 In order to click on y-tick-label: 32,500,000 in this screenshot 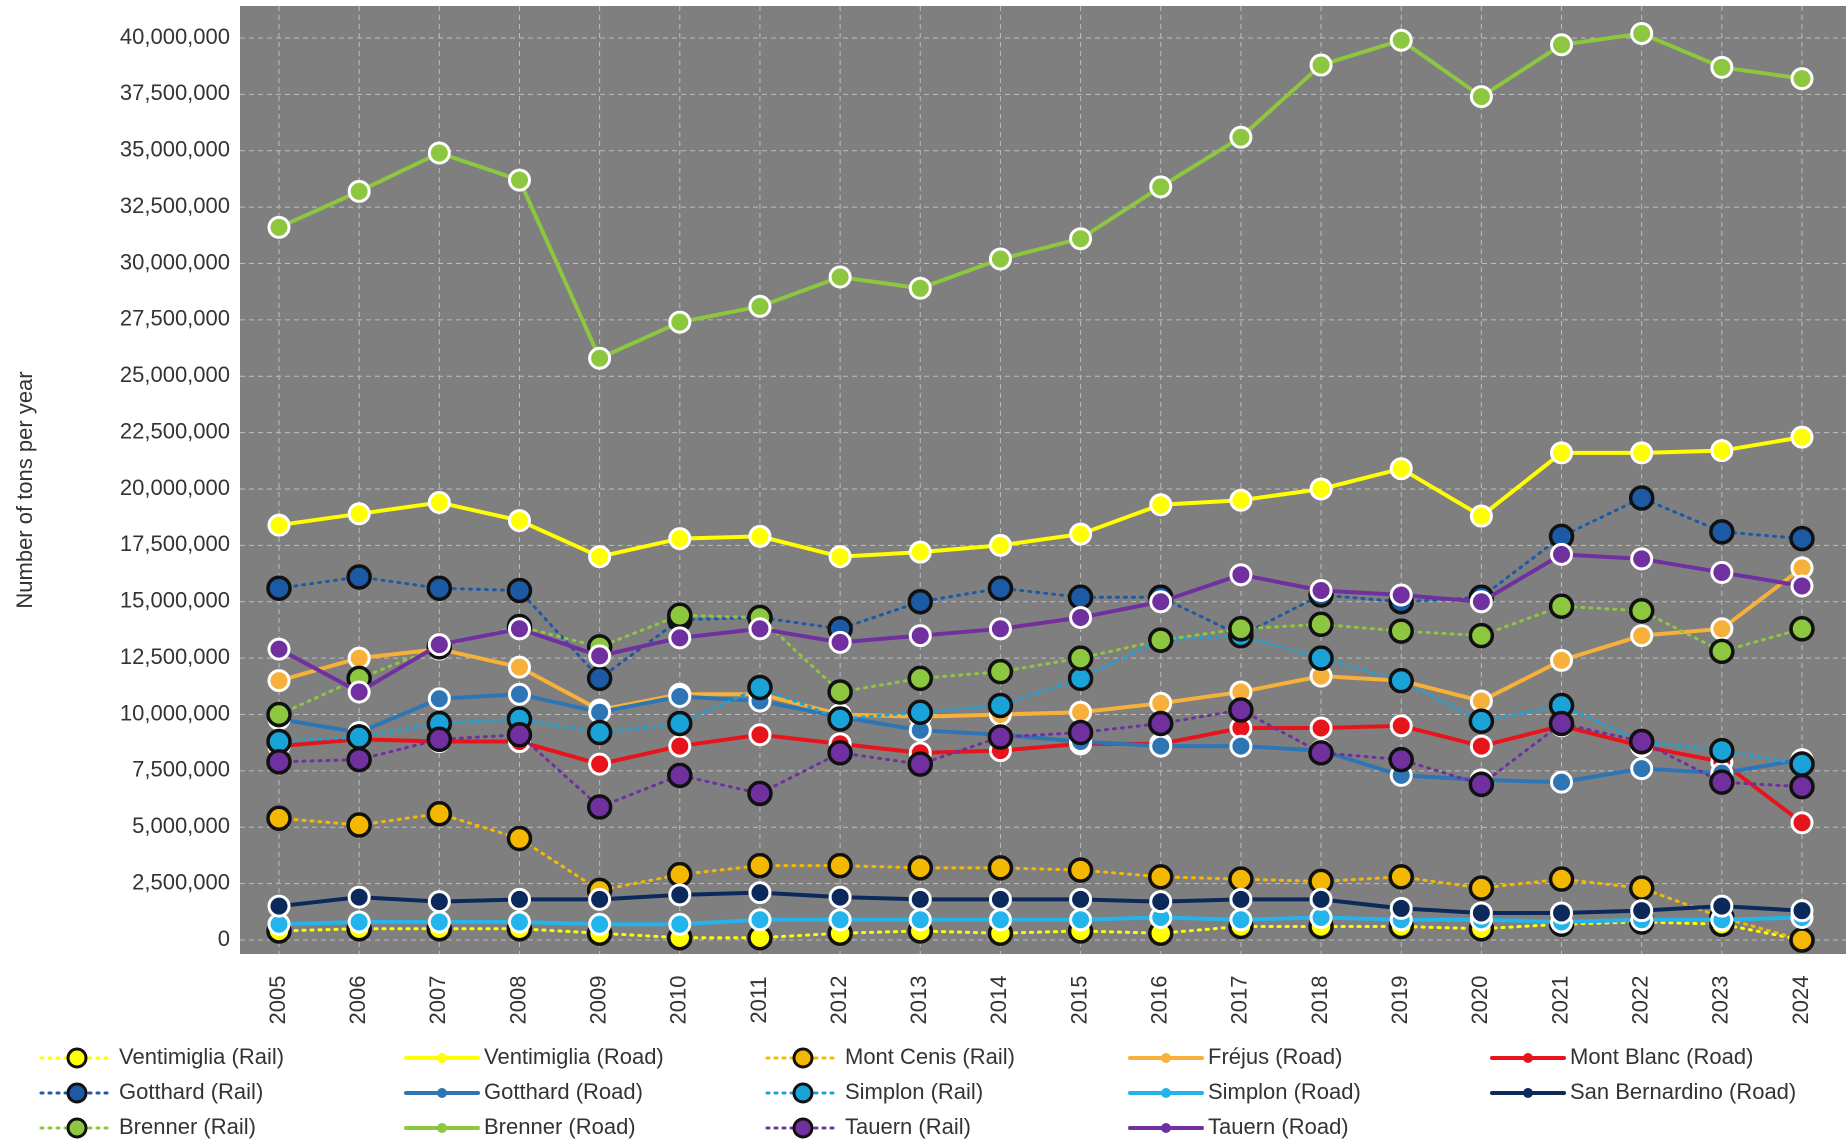, I will do `click(175, 205)`.